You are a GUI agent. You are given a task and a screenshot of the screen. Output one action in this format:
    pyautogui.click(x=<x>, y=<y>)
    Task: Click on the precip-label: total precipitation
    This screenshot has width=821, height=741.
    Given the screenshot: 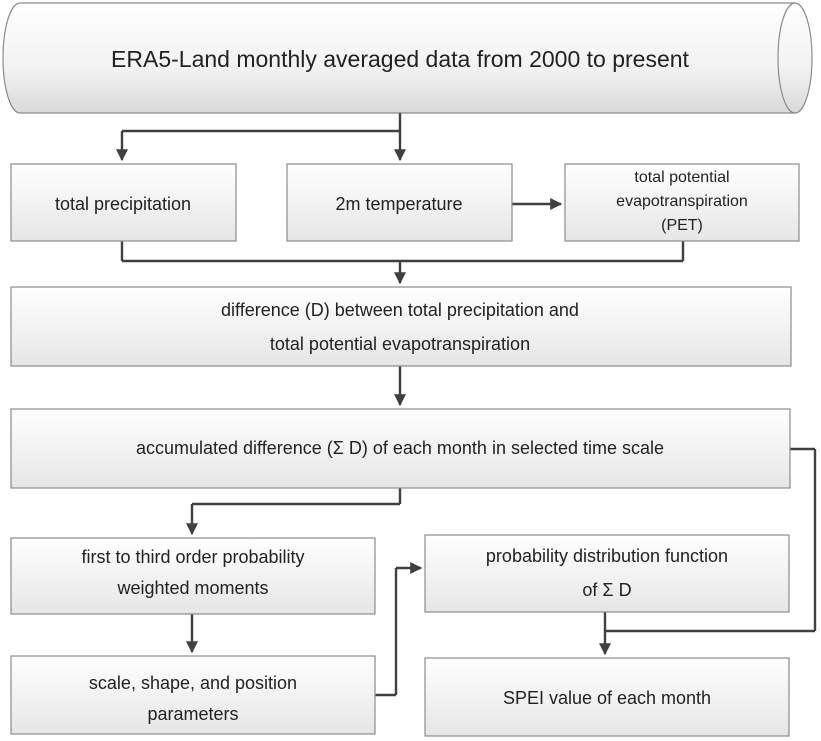 What is the action you would take?
    pyautogui.click(x=123, y=204)
    